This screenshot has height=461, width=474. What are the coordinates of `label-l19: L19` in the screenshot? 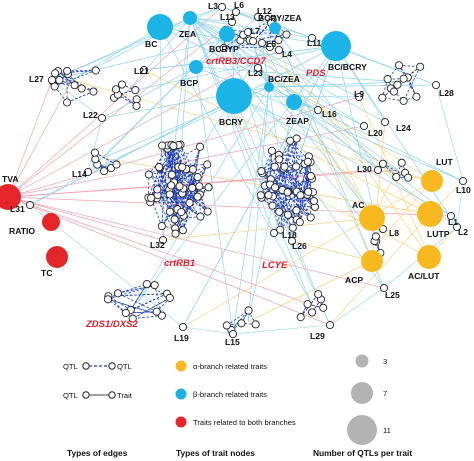 It's located at (181, 338).